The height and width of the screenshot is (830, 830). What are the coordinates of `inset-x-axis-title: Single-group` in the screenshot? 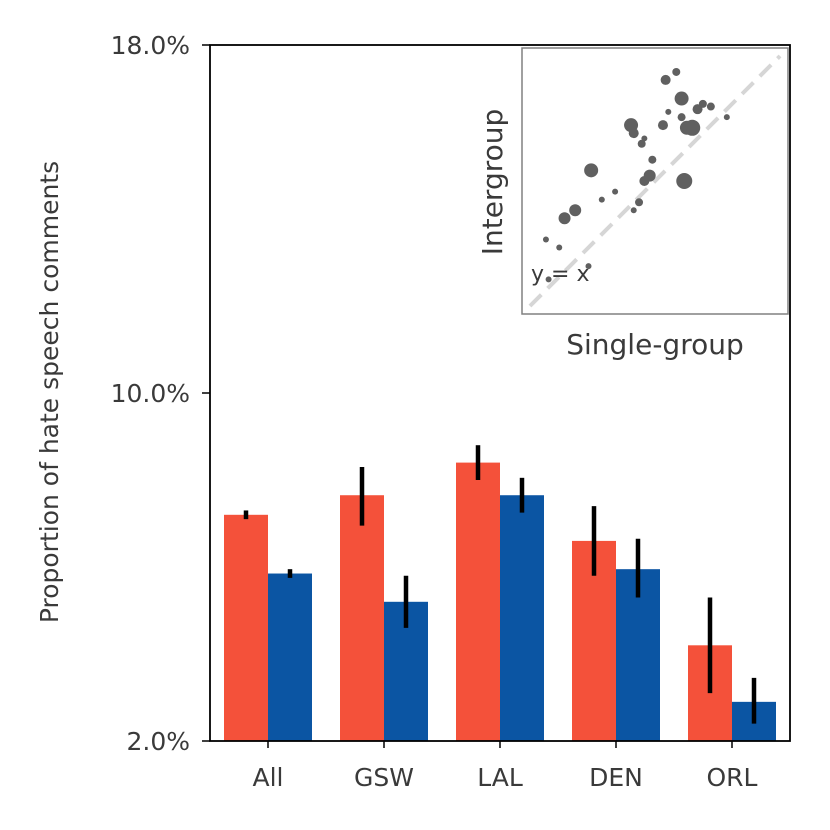 It's located at (655, 344).